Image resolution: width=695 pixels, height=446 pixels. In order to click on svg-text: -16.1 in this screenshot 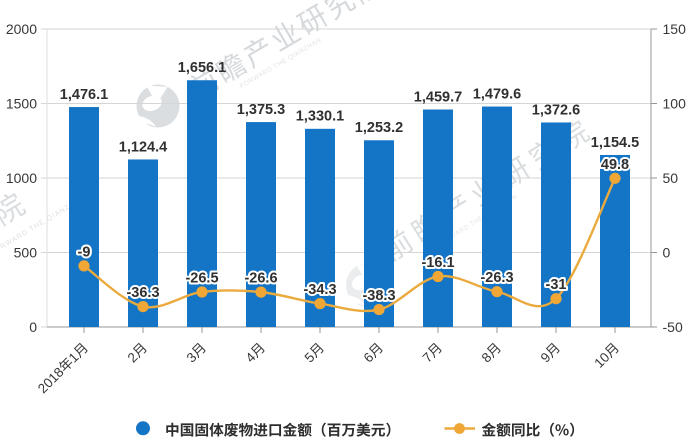, I will do `click(437, 263)`.